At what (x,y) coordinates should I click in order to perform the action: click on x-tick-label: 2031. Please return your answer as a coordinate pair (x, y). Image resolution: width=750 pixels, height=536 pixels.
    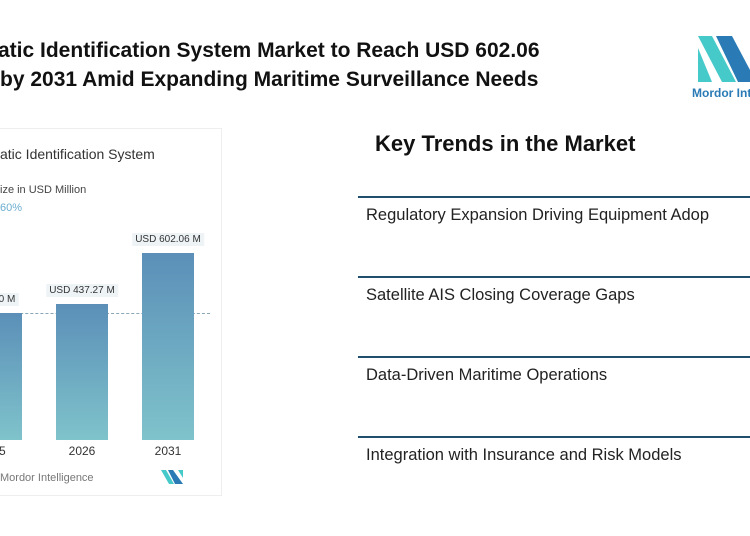
    Looking at the image, I should click on (168, 451).